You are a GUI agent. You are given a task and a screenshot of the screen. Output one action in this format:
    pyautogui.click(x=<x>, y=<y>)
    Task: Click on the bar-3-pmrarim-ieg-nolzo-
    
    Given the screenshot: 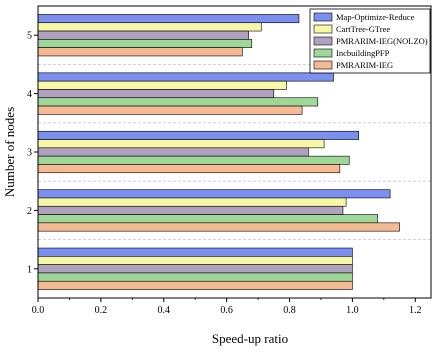 What is the action you would take?
    pyautogui.click(x=173, y=152)
    